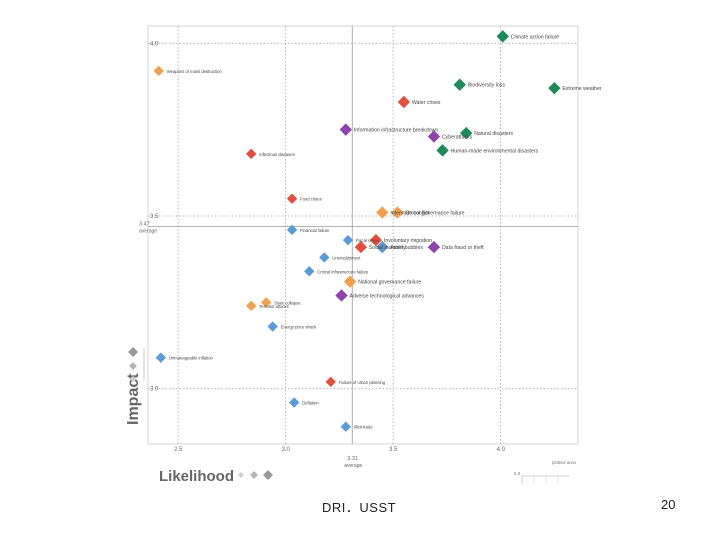  What do you see at coordinates (178, 450) in the screenshot?
I see `x-tick-label: 2.5` at bounding box center [178, 450].